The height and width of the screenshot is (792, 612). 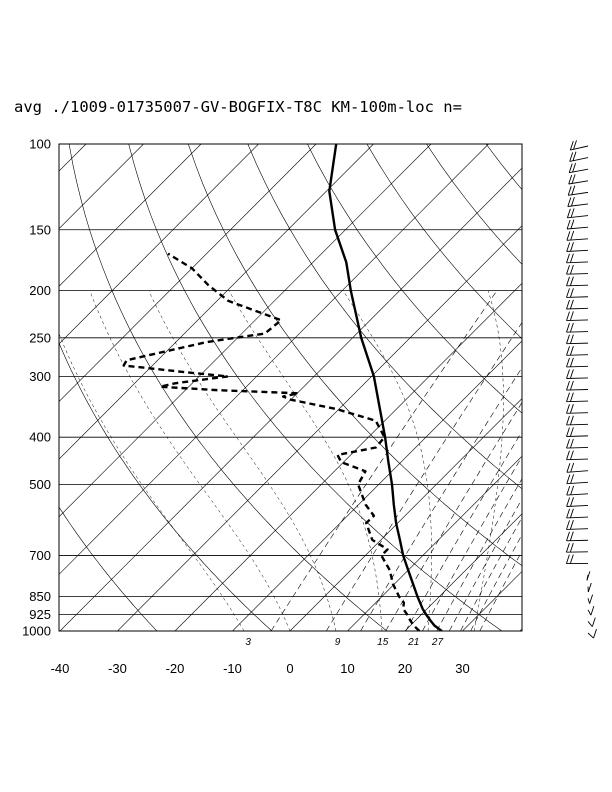 What do you see at coordinates (36, 388) in the screenshot?
I see `pressure-axis-labels: 100 150 200 250 300 400 500 700 850 925 1000` at bounding box center [36, 388].